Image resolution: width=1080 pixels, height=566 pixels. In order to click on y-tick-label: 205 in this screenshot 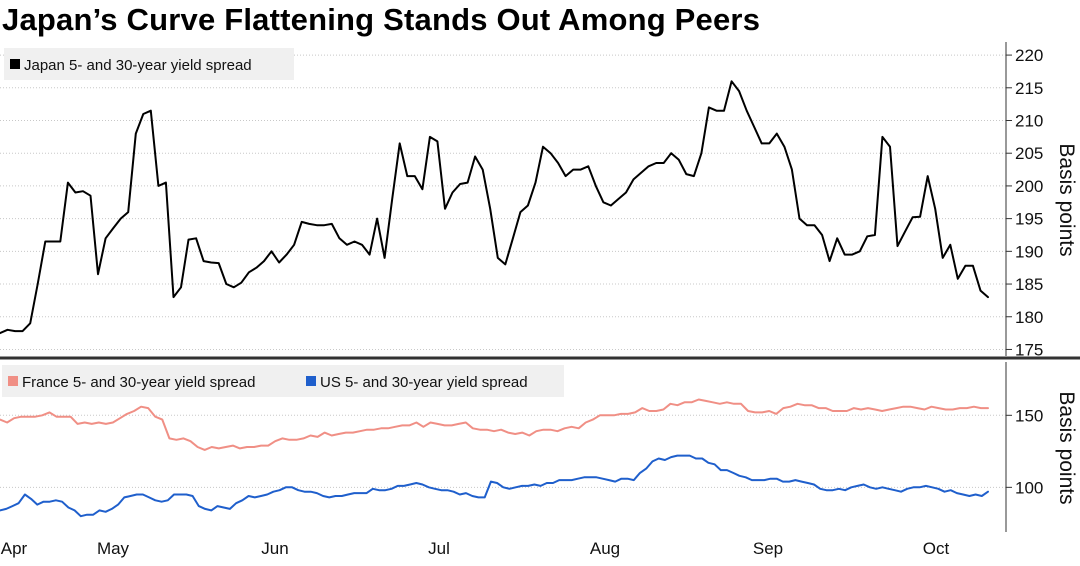, I will do `click(1029, 153)`.